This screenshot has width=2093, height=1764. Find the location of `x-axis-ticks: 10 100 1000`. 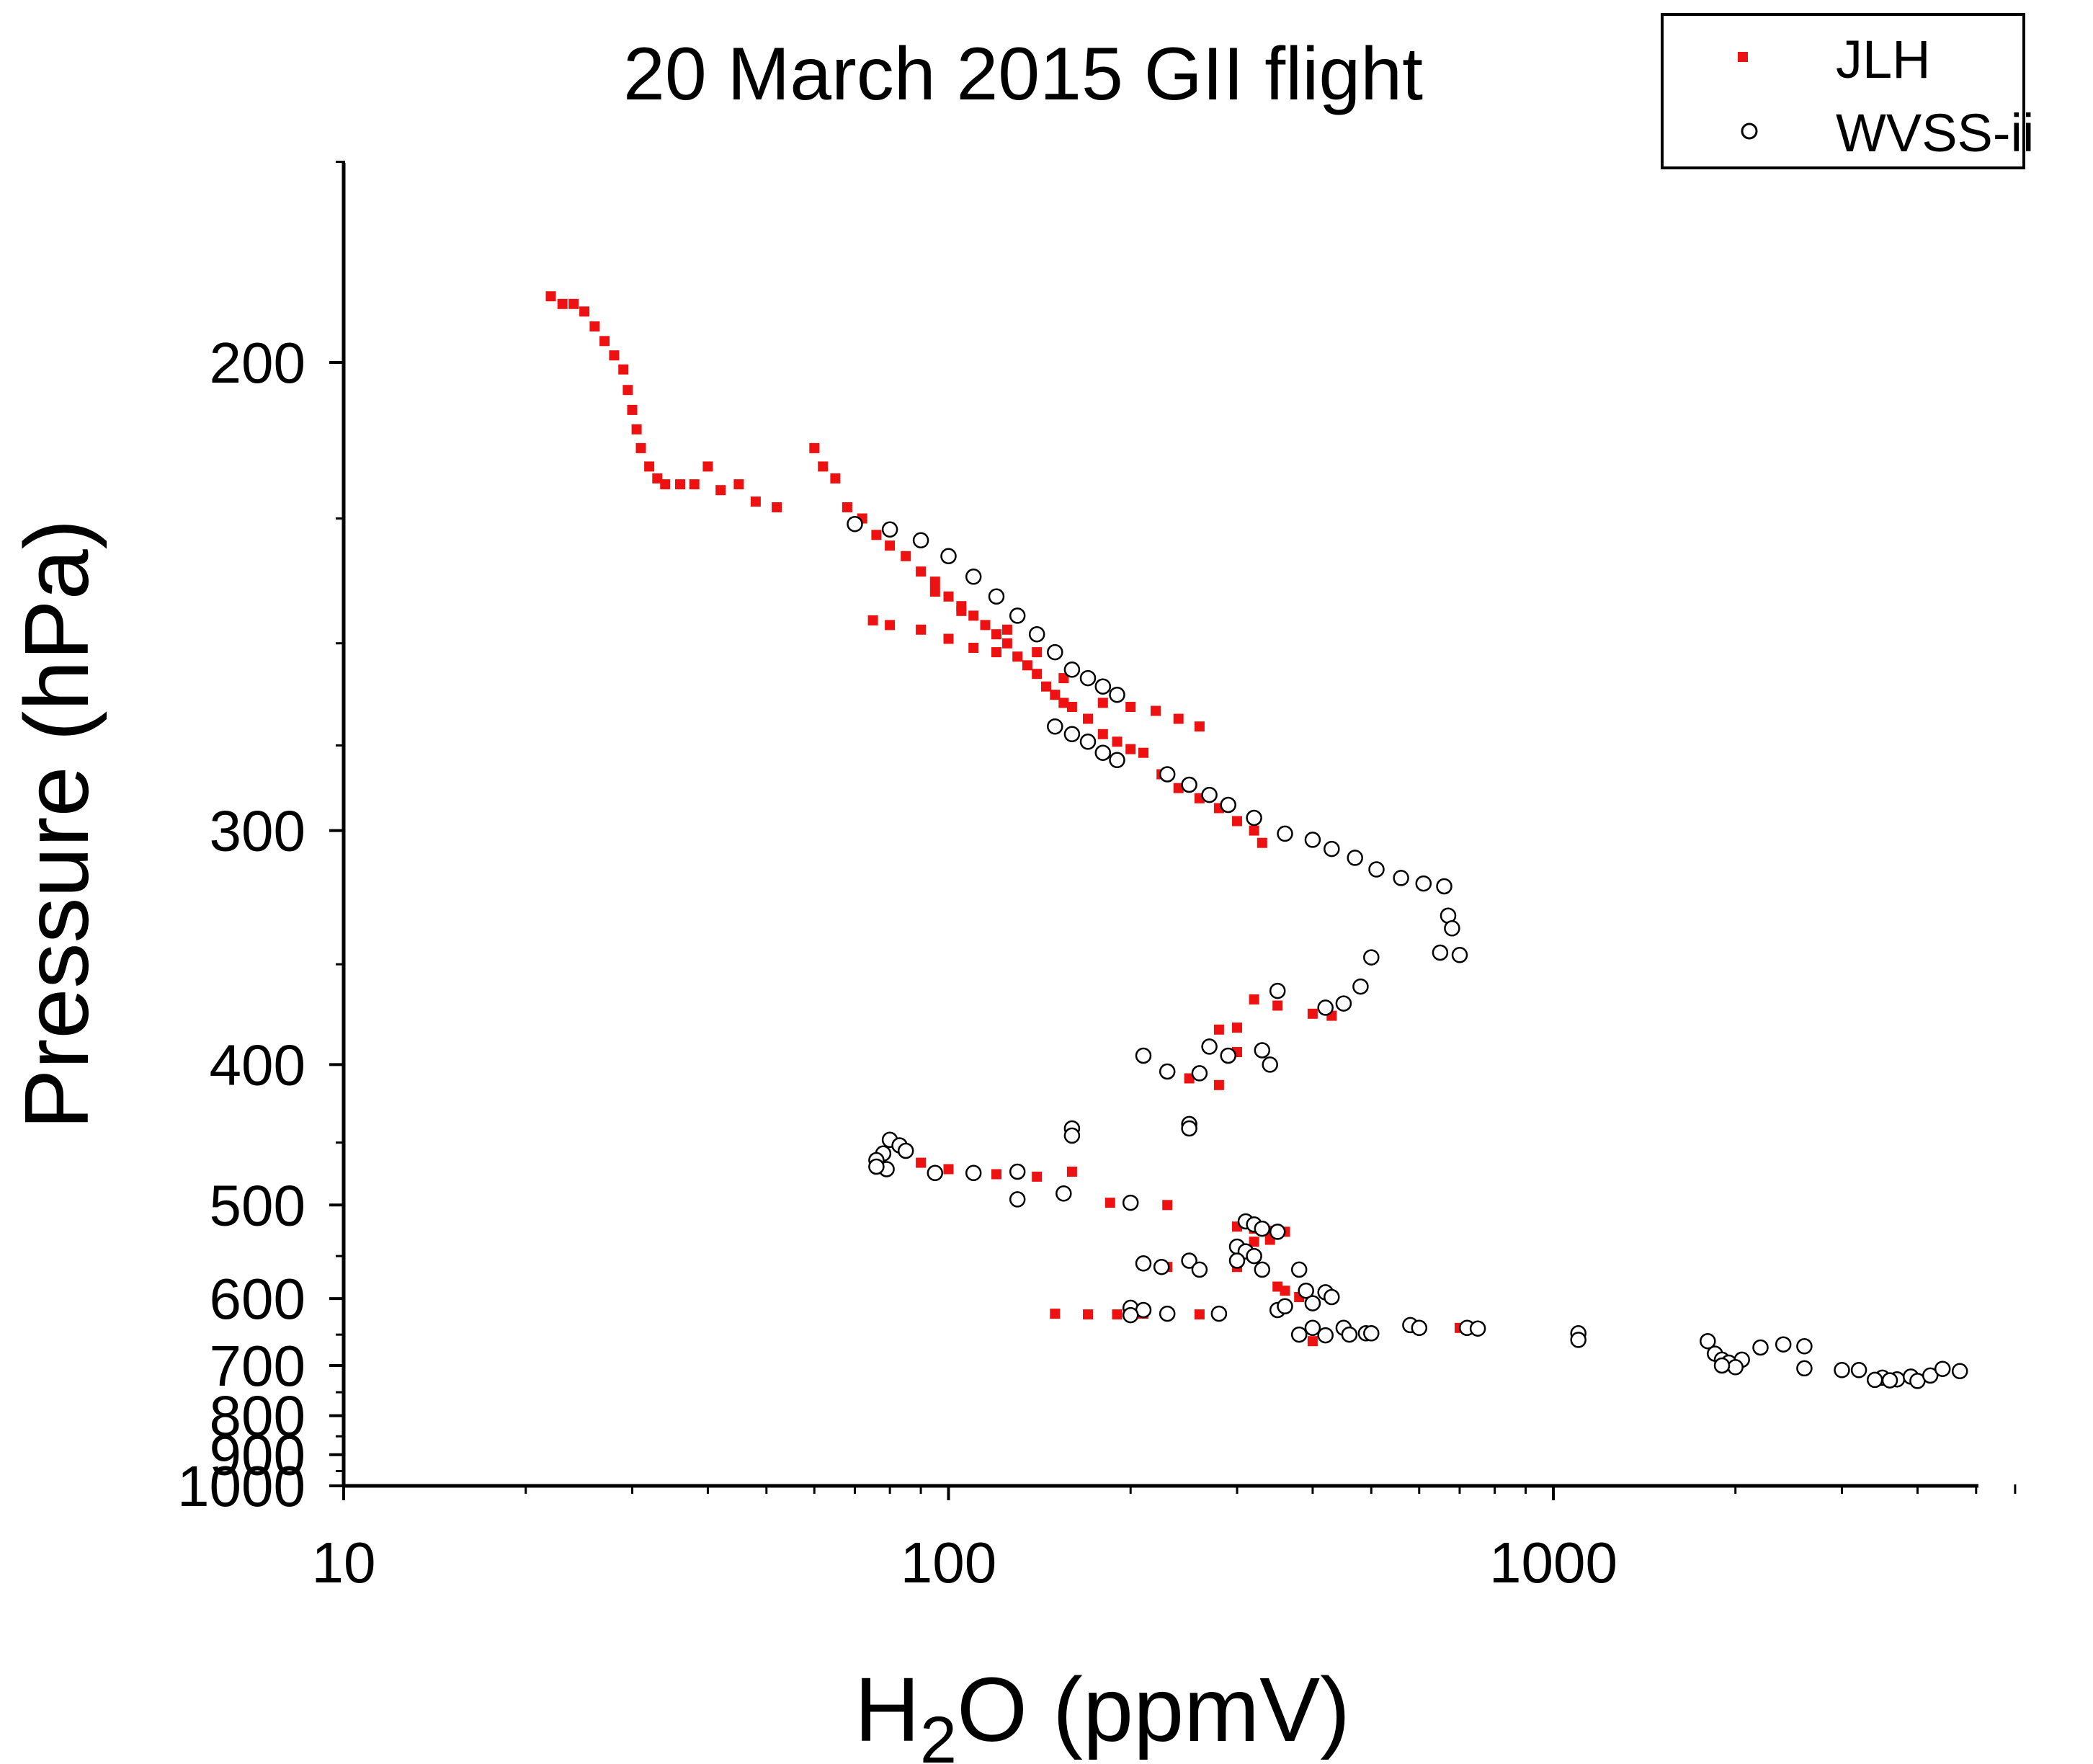

x-axis-ticks: 10 100 1000 is located at coordinates (1164, 1539).